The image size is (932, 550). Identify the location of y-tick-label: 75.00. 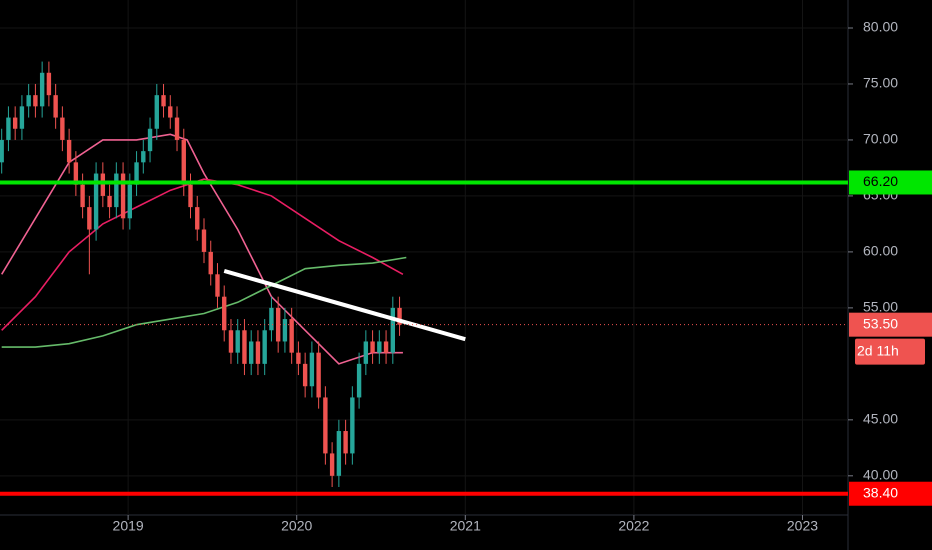
(880, 83).